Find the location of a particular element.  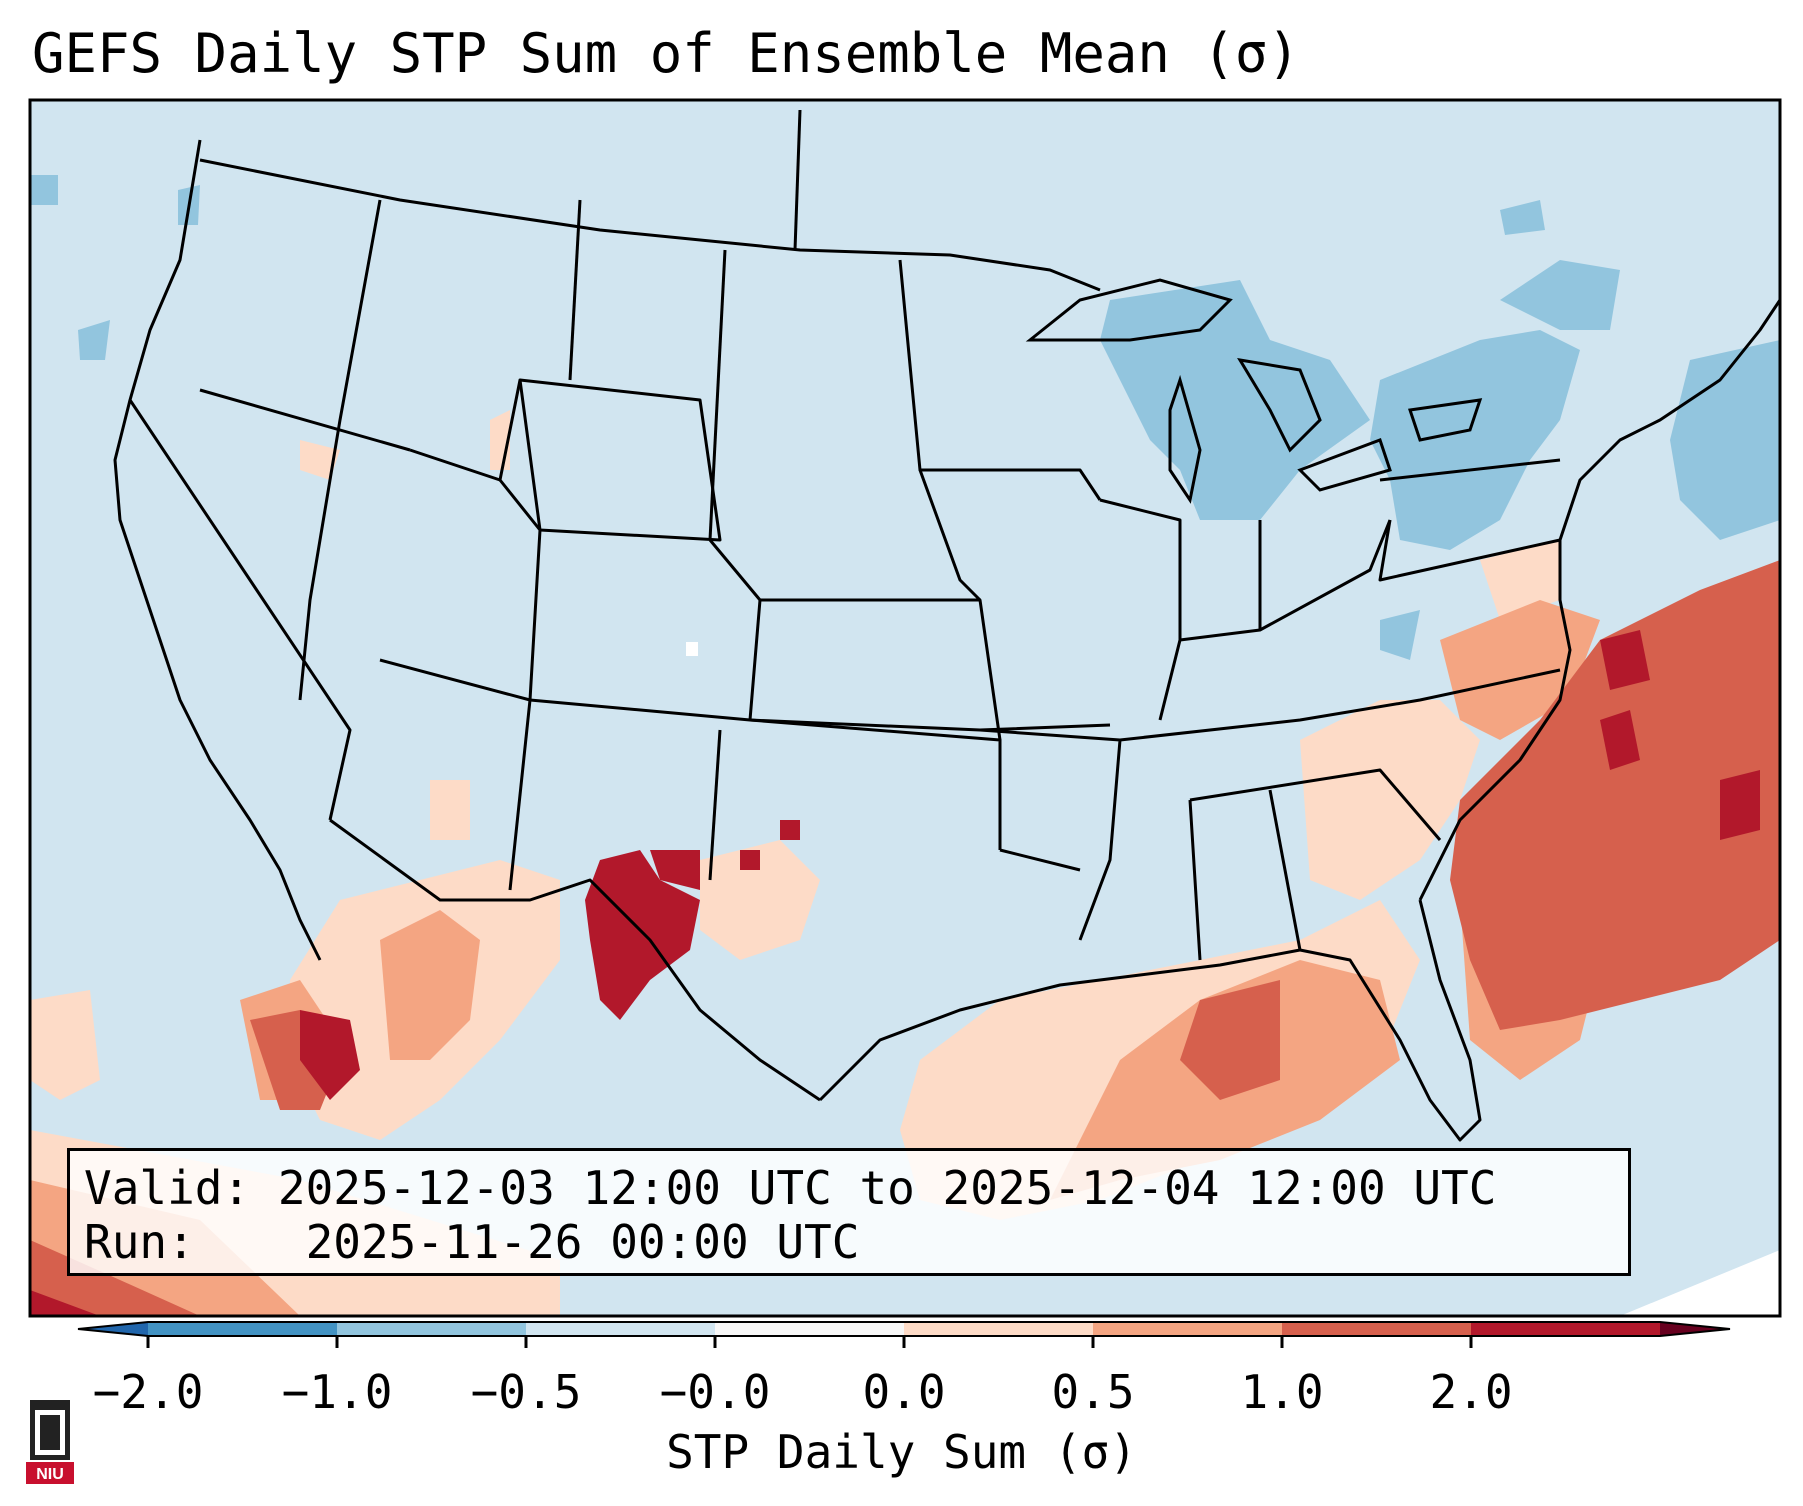

colorbar-tick-label: 0.5 is located at coordinates (1093, 1392).